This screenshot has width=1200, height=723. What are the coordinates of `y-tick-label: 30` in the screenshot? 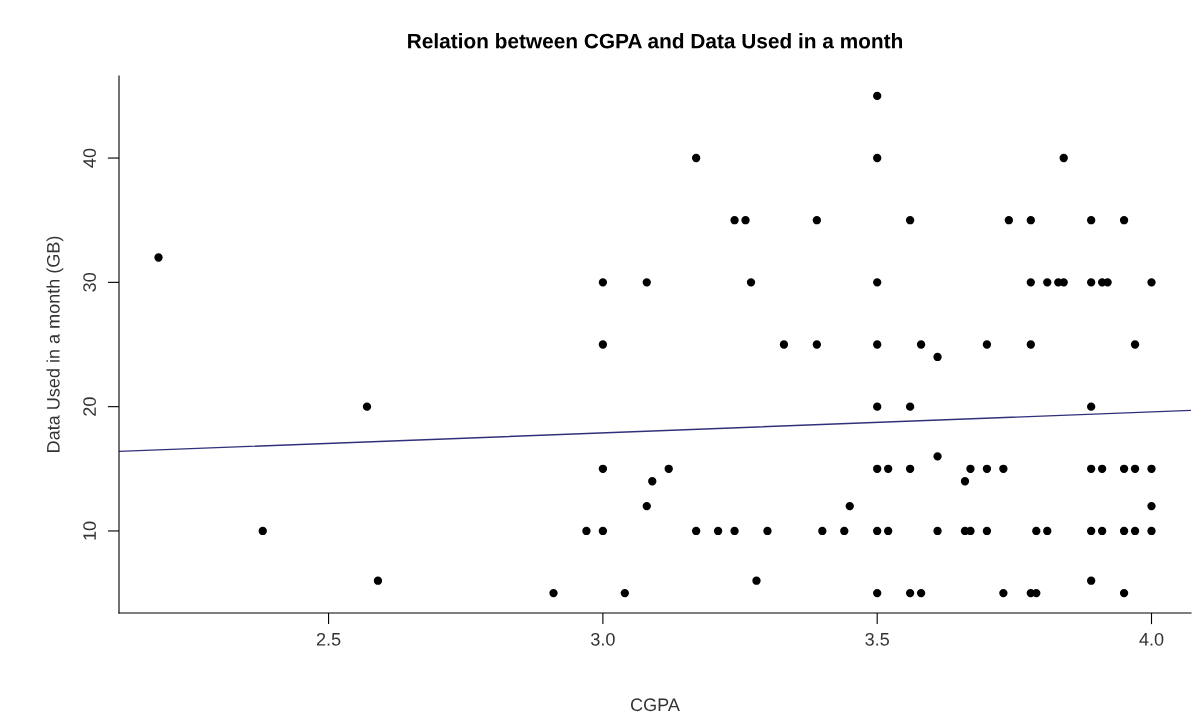 It's located at (89, 282).